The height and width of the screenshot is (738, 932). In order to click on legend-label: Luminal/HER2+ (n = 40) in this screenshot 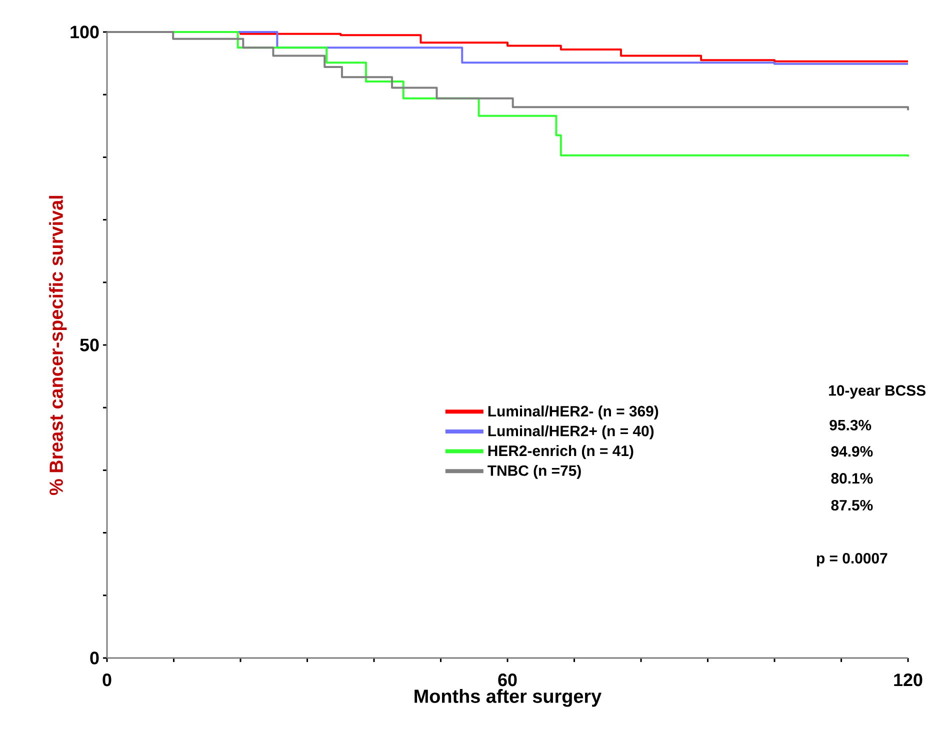, I will do `click(571, 432)`.